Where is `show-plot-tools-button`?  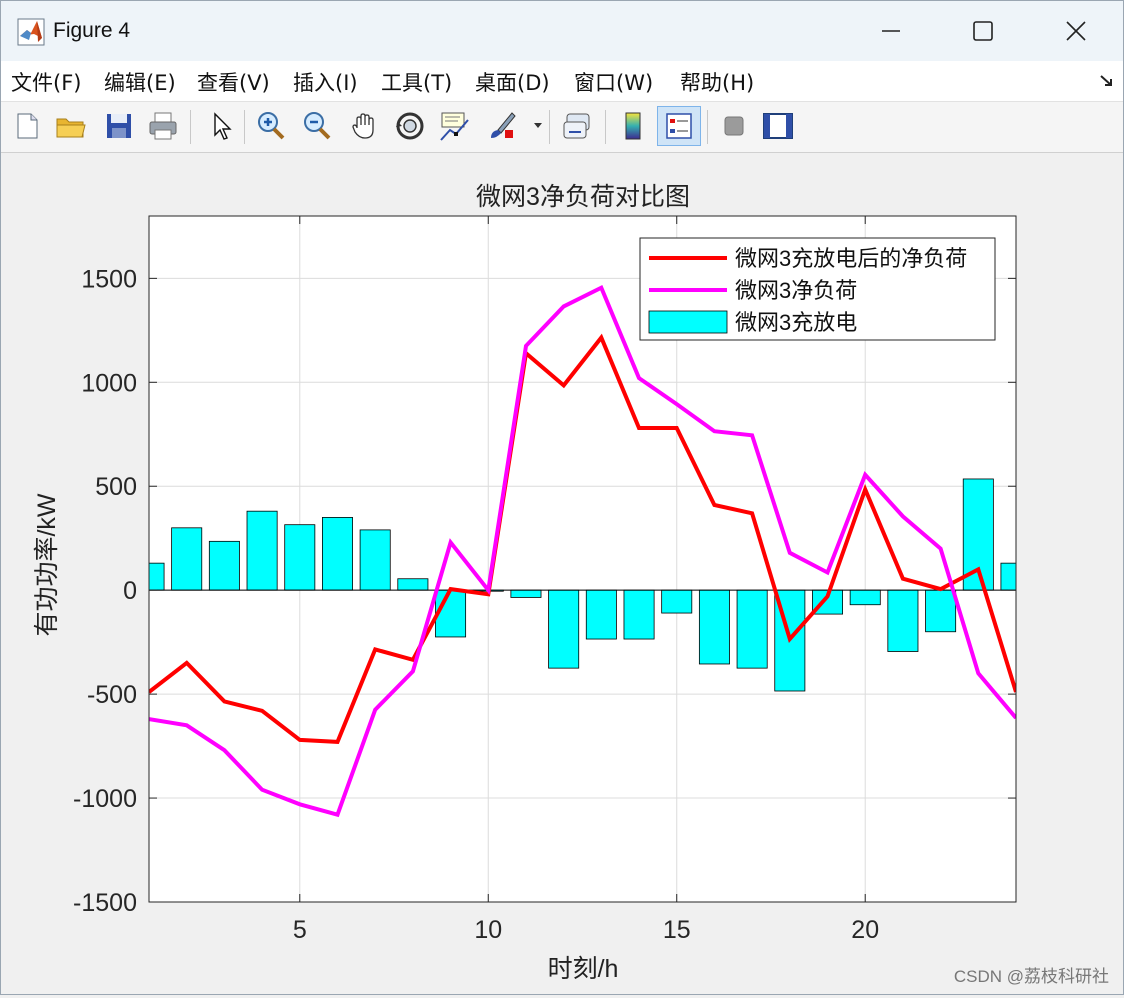 show-plot-tools-button is located at coordinates (778, 126).